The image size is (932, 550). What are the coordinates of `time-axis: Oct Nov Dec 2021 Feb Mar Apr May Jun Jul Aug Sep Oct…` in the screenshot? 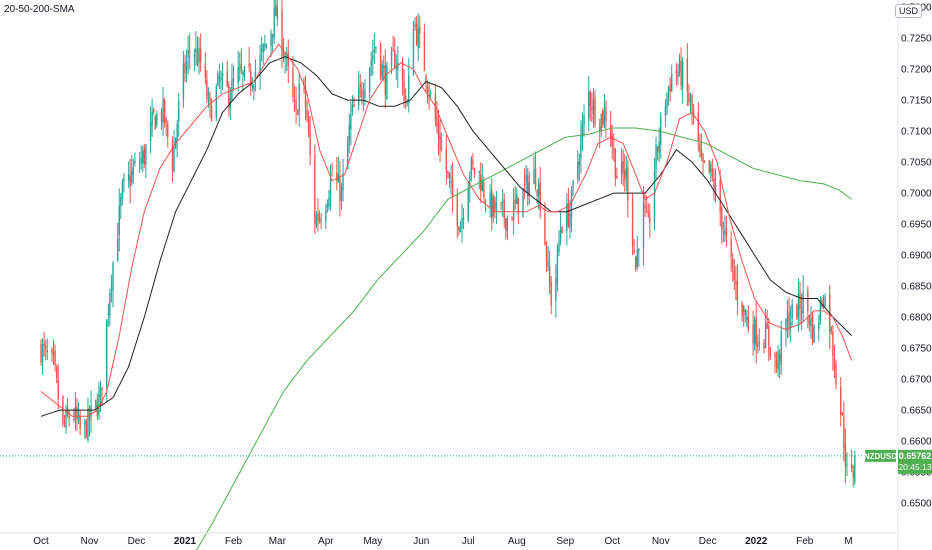 It's located at (442, 541).